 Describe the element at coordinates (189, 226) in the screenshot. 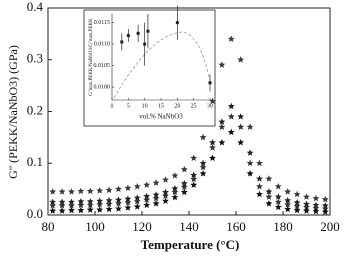

I see `x-tick-label: 140` at that location.